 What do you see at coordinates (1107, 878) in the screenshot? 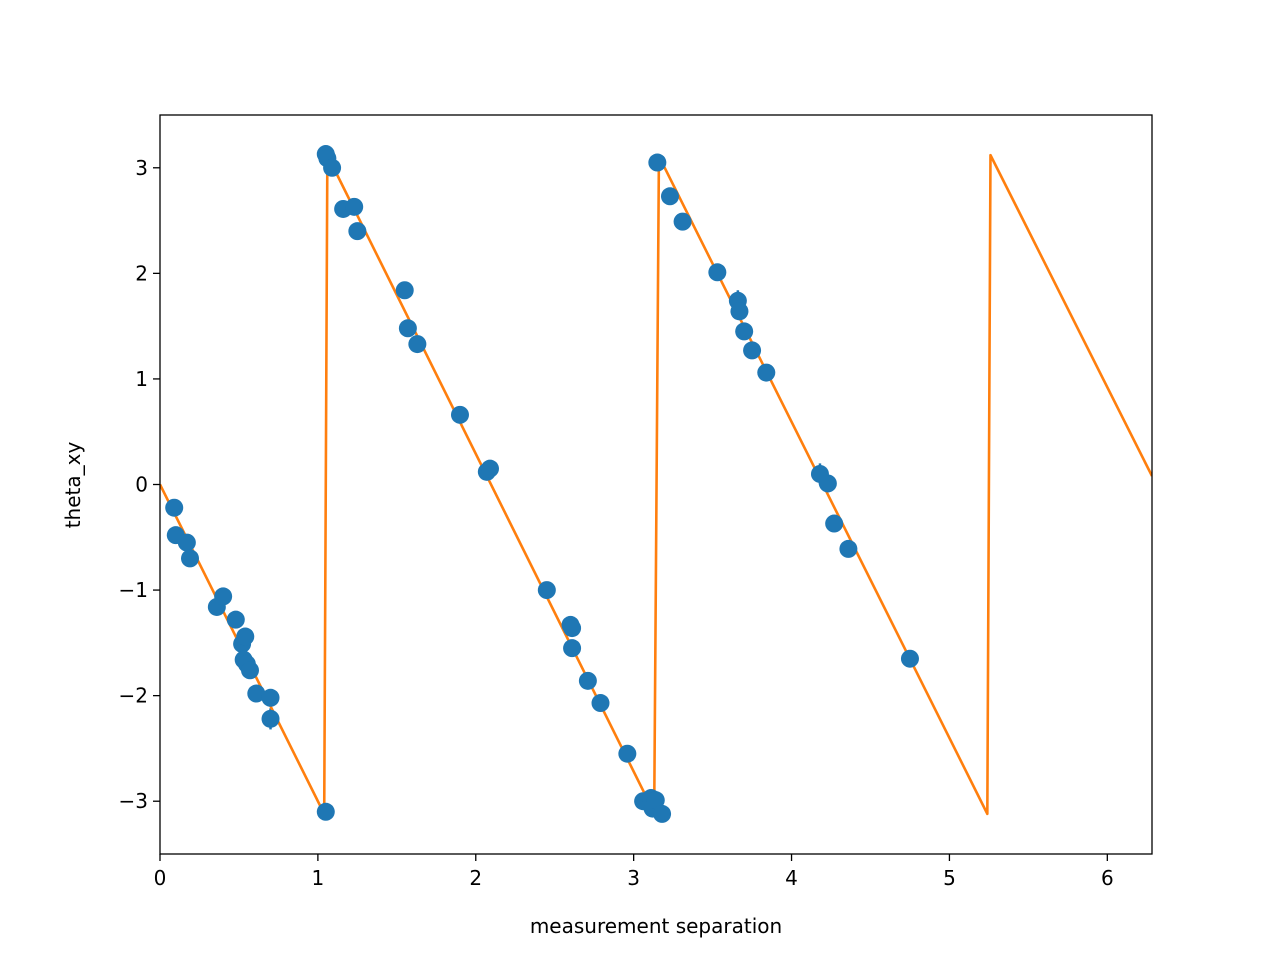
I see `x-tick-label: 6` at bounding box center [1107, 878].